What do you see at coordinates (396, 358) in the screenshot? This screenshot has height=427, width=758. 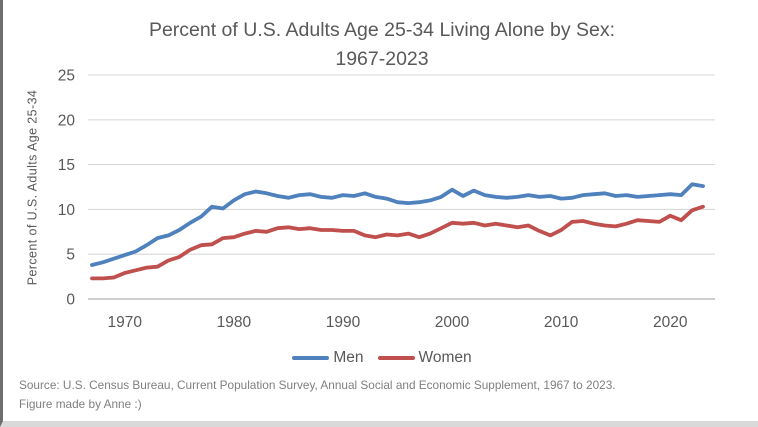 I see `women-line-swatch` at bounding box center [396, 358].